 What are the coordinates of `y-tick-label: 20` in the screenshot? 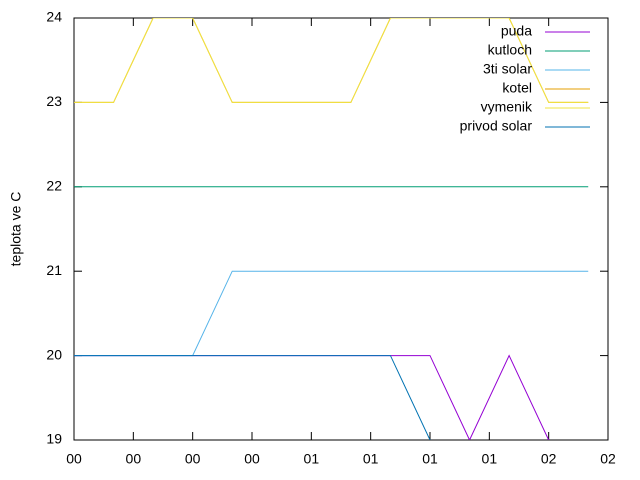 It's located at (54, 354).